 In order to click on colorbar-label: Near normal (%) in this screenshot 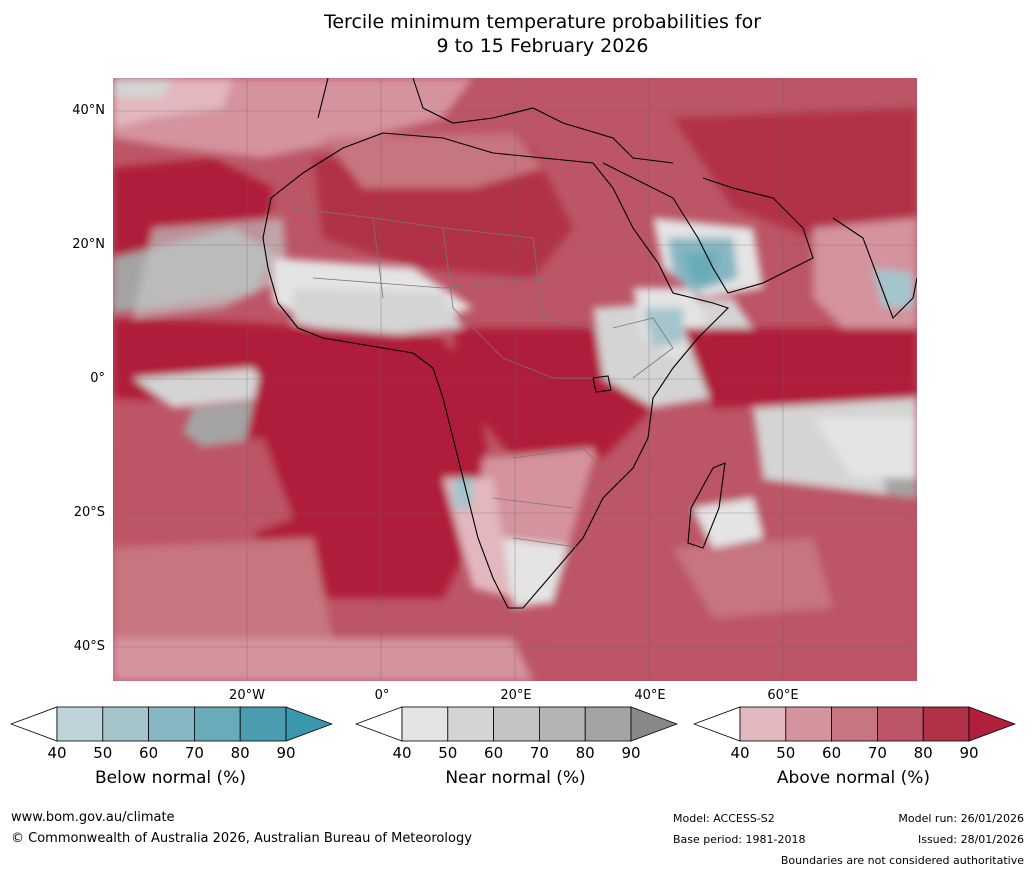, I will do `click(515, 778)`.